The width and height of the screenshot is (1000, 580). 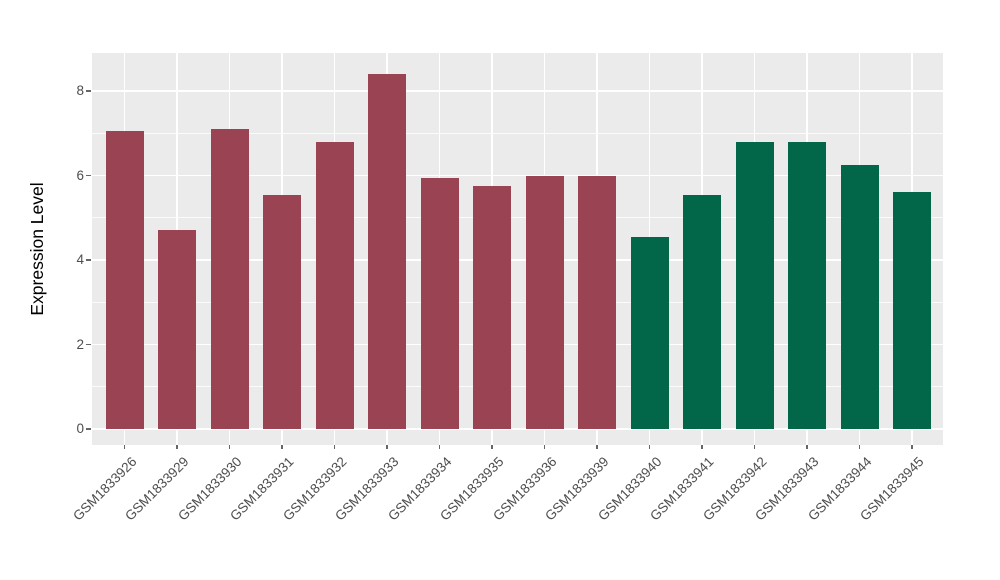 What do you see at coordinates (754, 285) in the screenshot?
I see `bar-GSM1833942` at bounding box center [754, 285].